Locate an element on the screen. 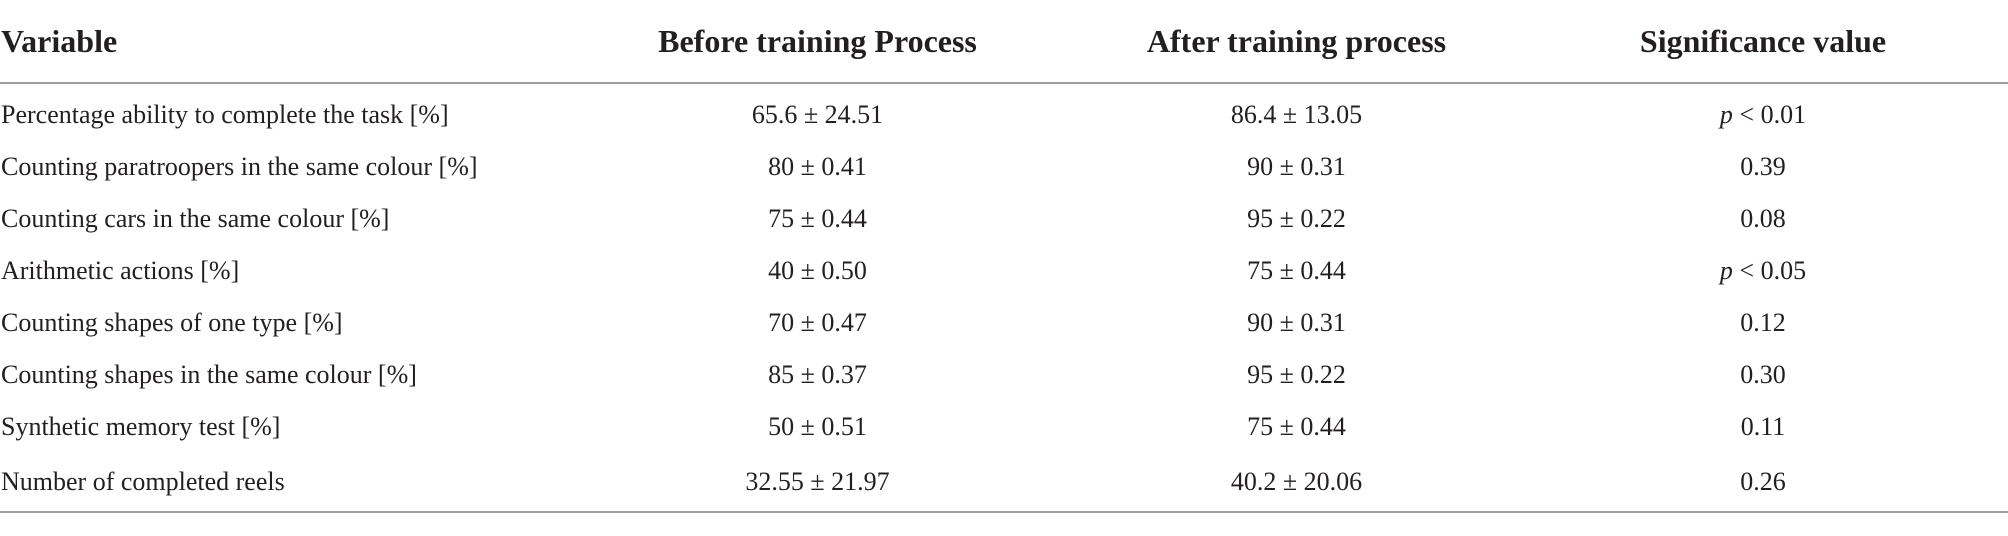  cell-significance: p < 0.01 is located at coordinates (1763, 112).